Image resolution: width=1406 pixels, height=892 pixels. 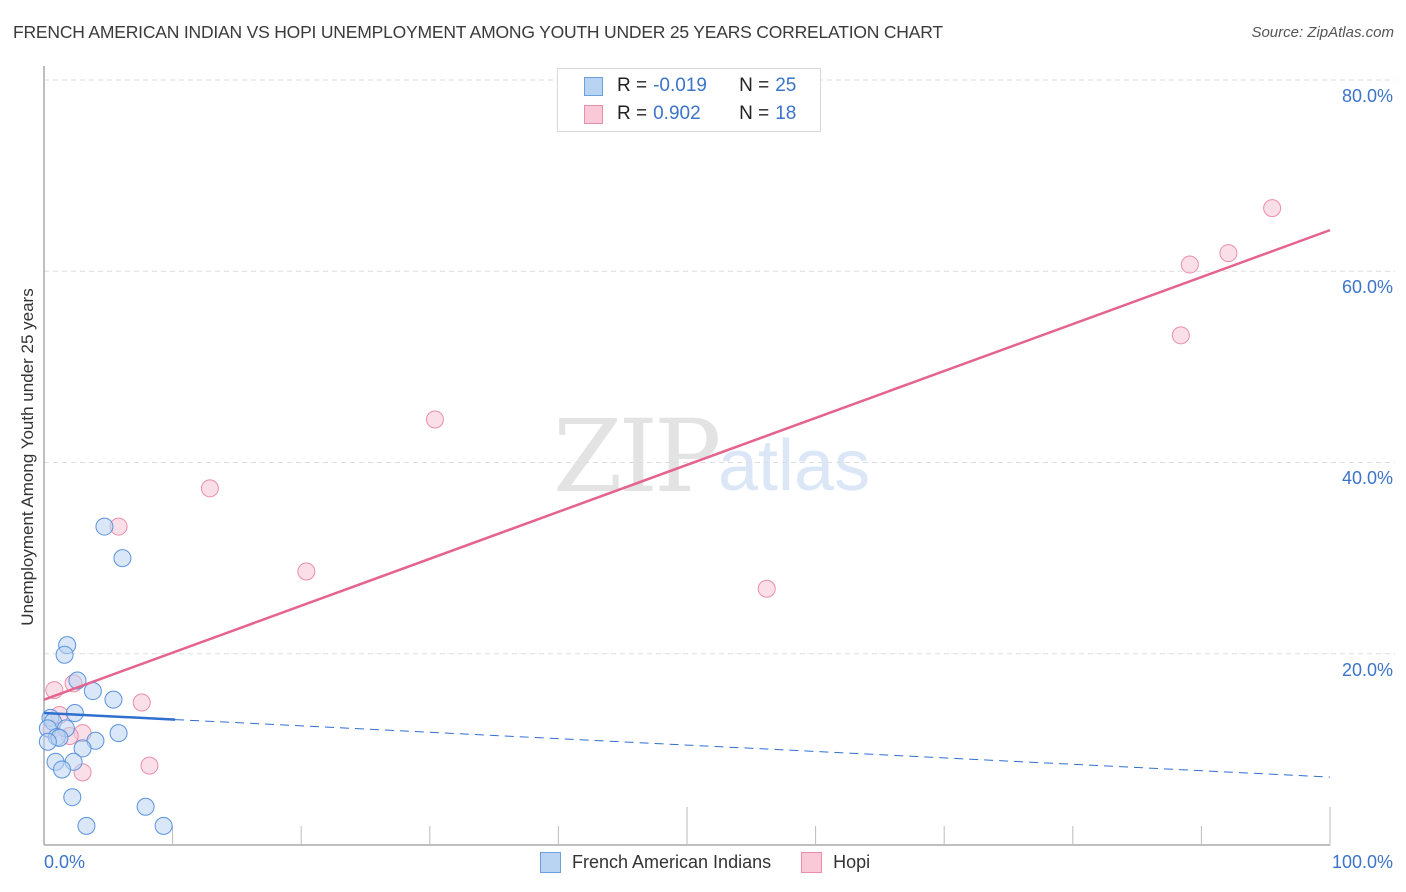 What do you see at coordinates (753, 748) in the screenshot?
I see `french-american-indians-trend-extension` at bounding box center [753, 748].